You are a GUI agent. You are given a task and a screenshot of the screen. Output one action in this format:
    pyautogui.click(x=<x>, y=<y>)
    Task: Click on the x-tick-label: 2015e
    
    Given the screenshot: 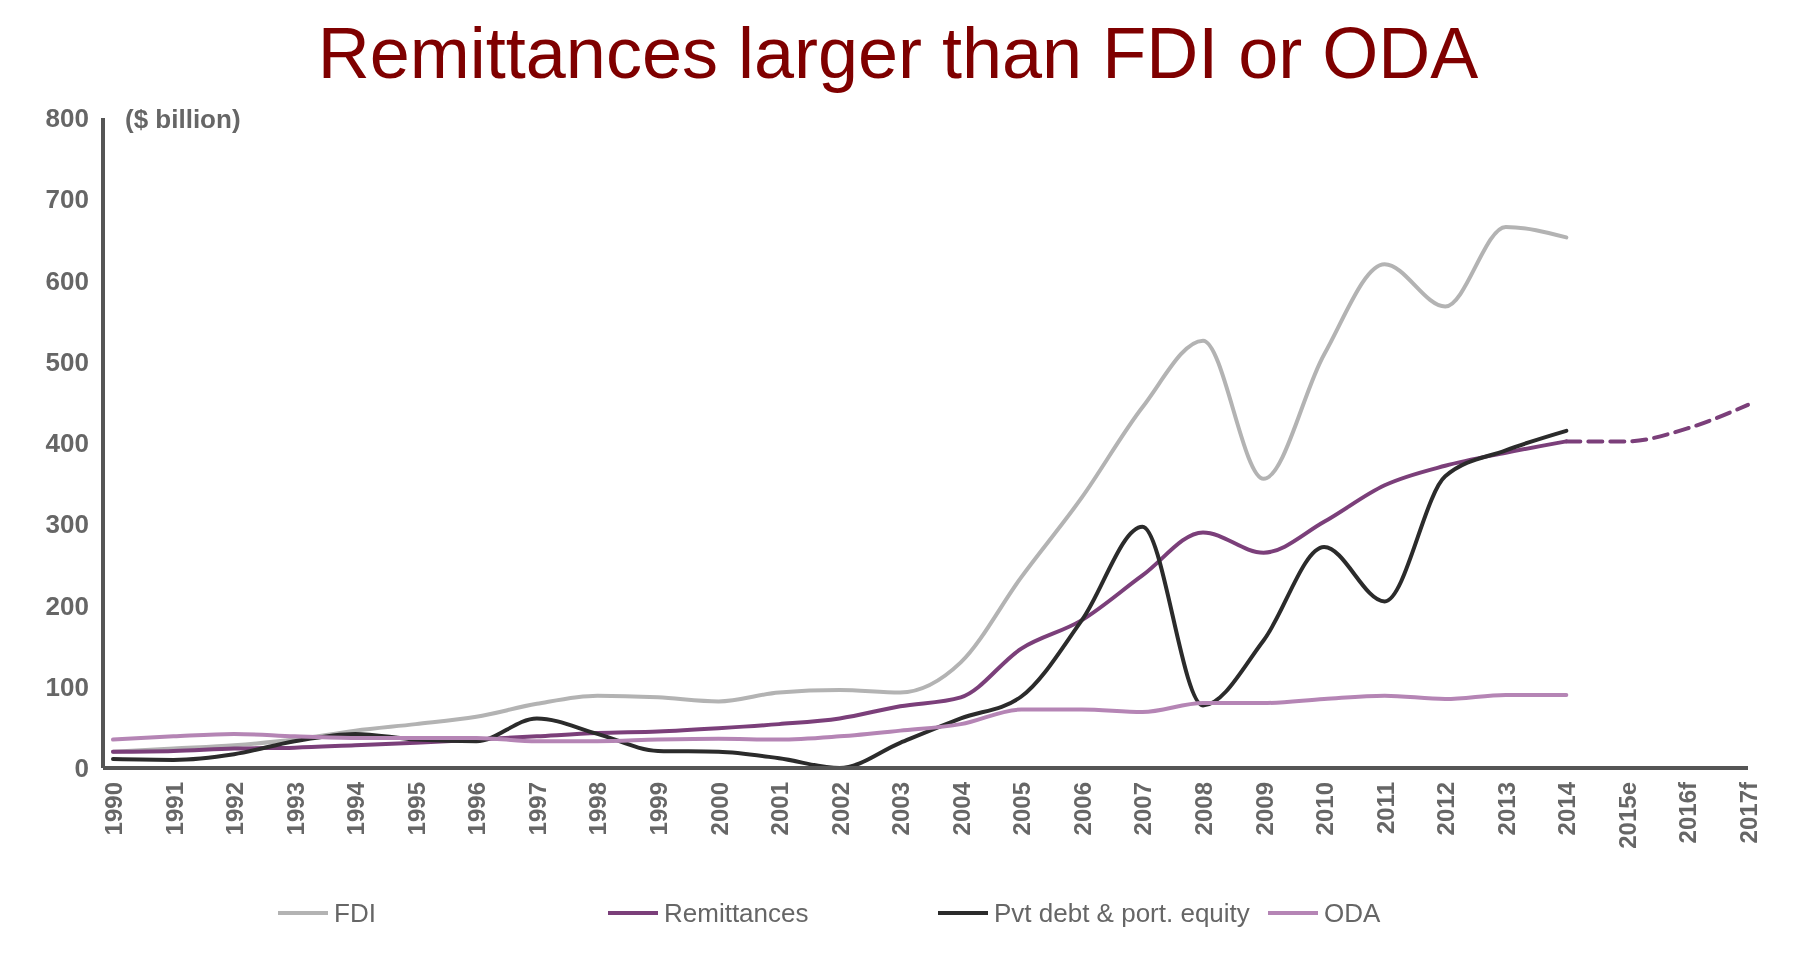 What is the action you would take?
    pyautogui.click(x=1627, y=815)
    